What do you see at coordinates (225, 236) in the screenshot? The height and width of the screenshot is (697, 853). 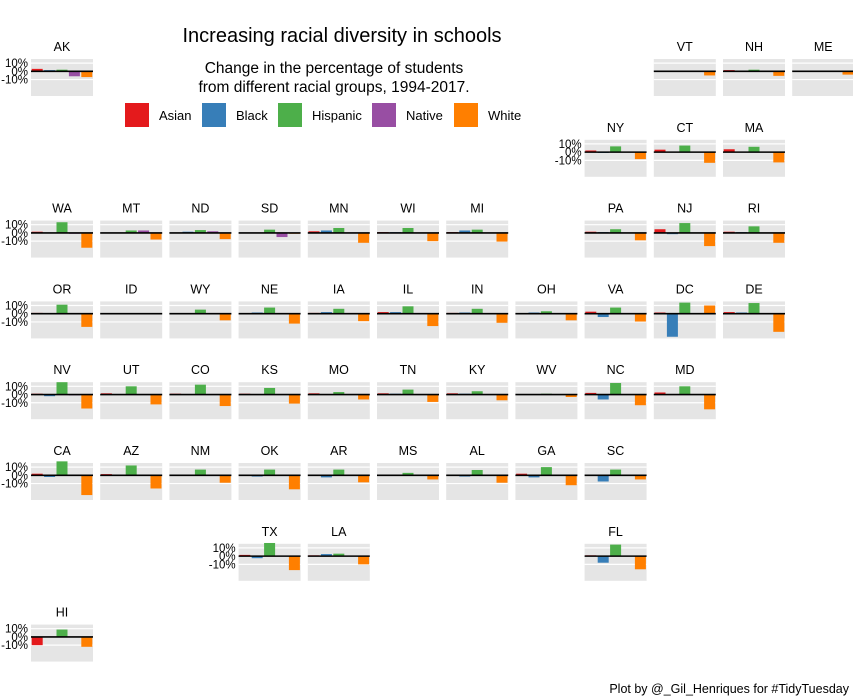 I see `bar-nd-white` at bounding box center [225, 236].